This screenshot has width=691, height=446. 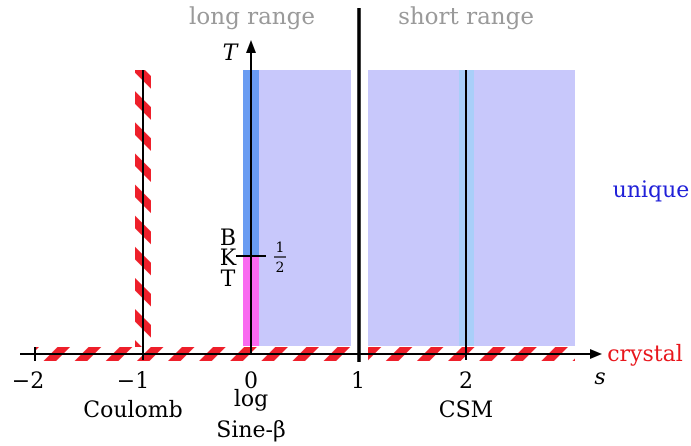 I want to click on sine-beta-label: Sine-β, so click(x=250, y=430).